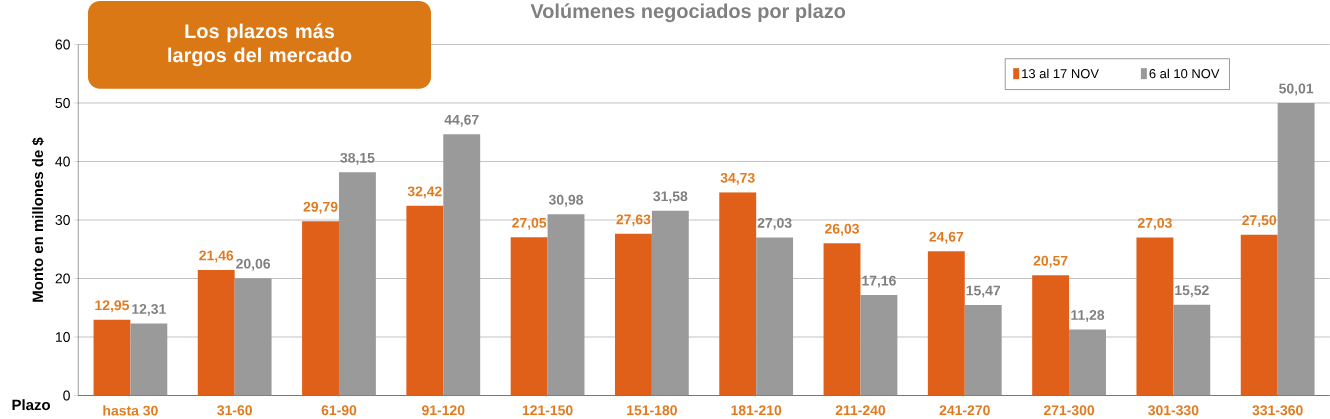 The width and height of the screenshot is (1330, 419). Describe the element at coordinates (879, 281) in the screenshot. I see `data-label: 17,16` at that location.